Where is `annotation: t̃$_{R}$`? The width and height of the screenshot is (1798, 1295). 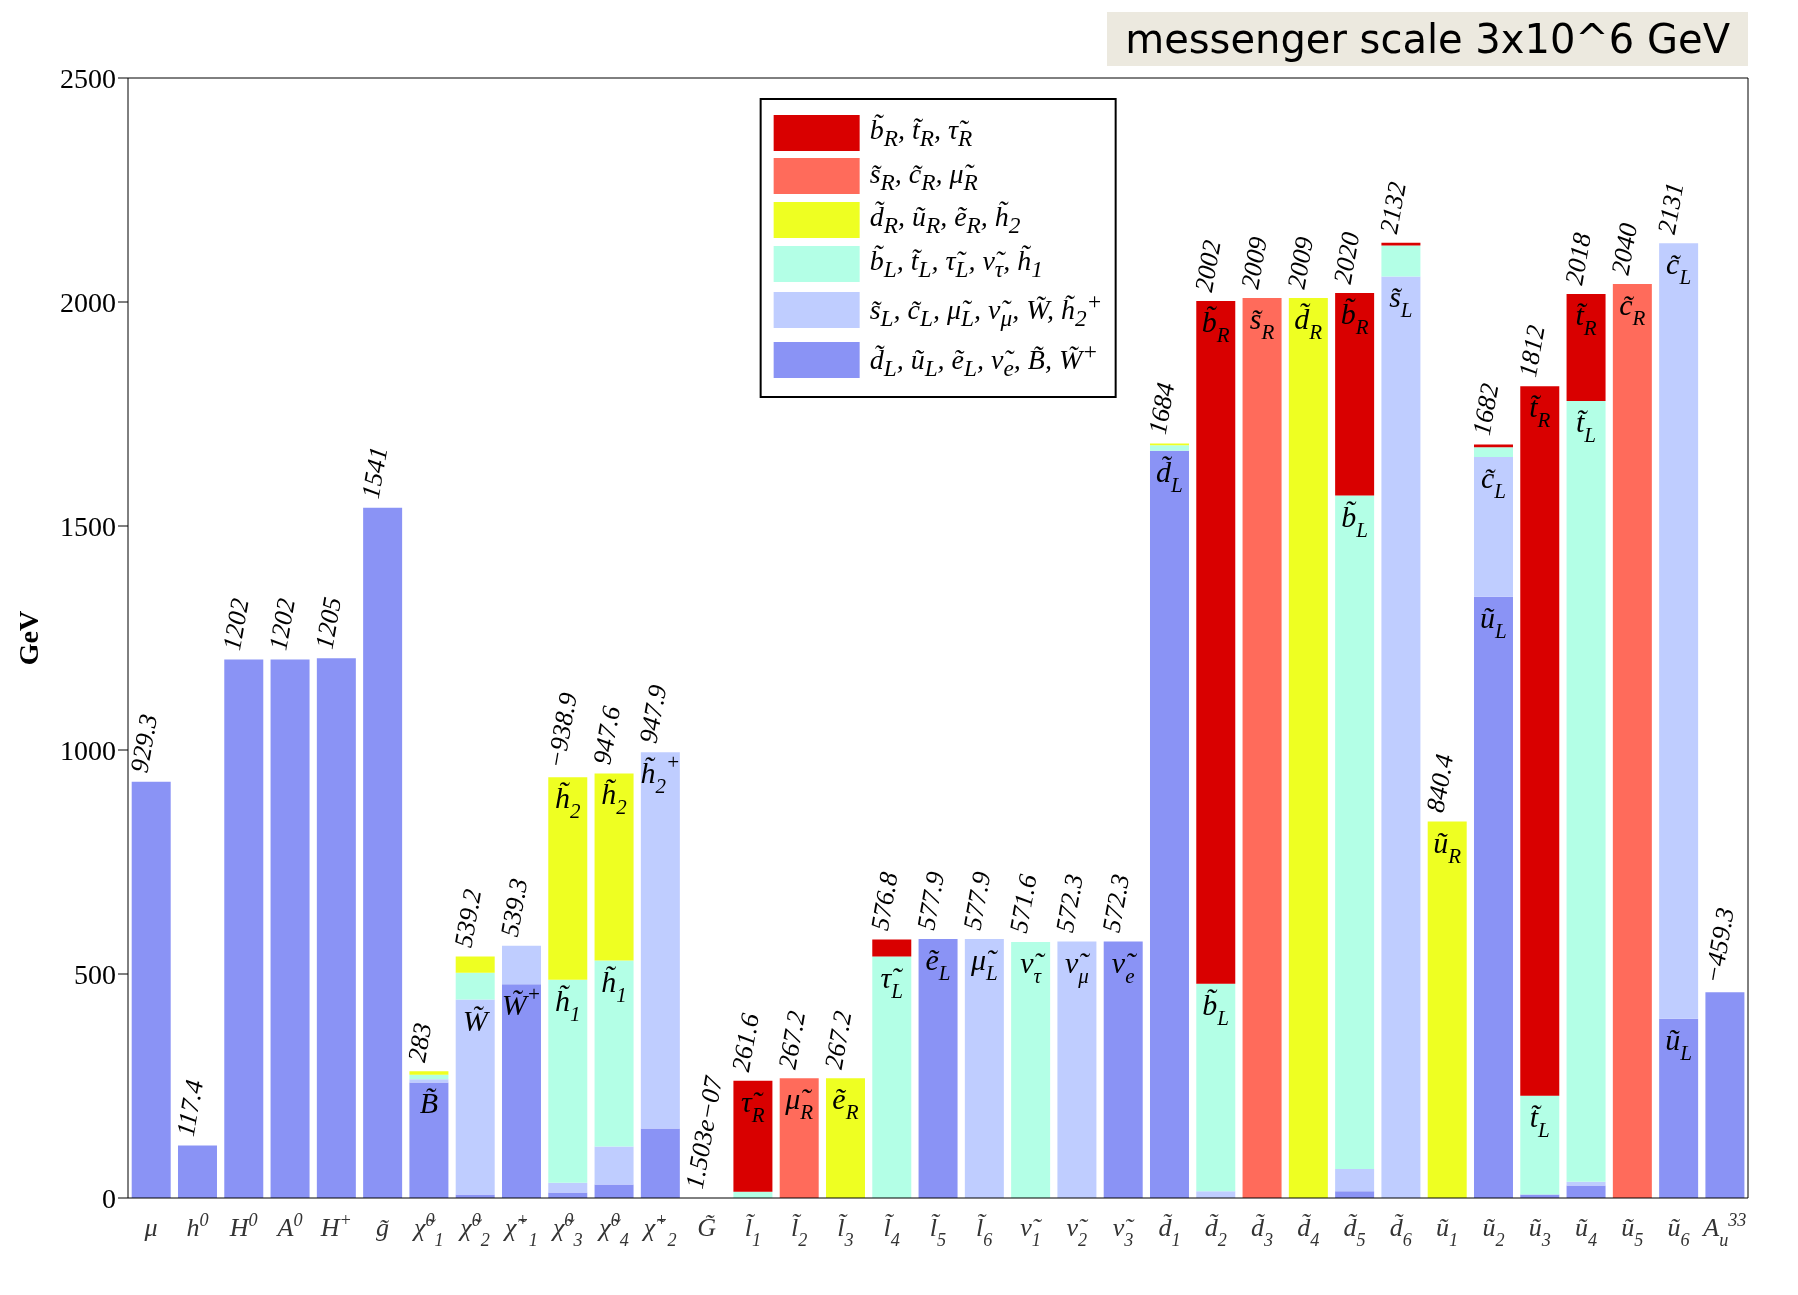 annotation: t̃$_{R}$ is located at coordinates (1540, 411).